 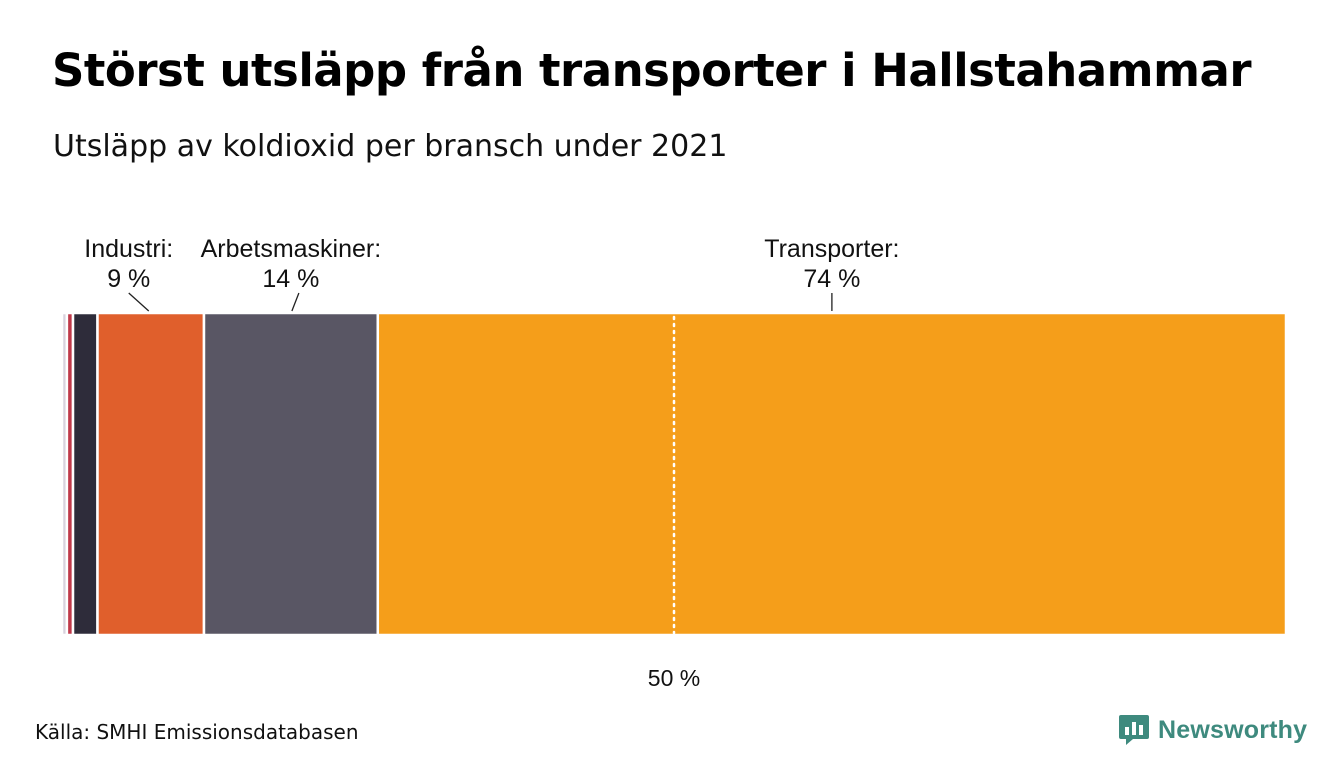 I want to click on bar-segment-industri, so click(x=151, y=474).